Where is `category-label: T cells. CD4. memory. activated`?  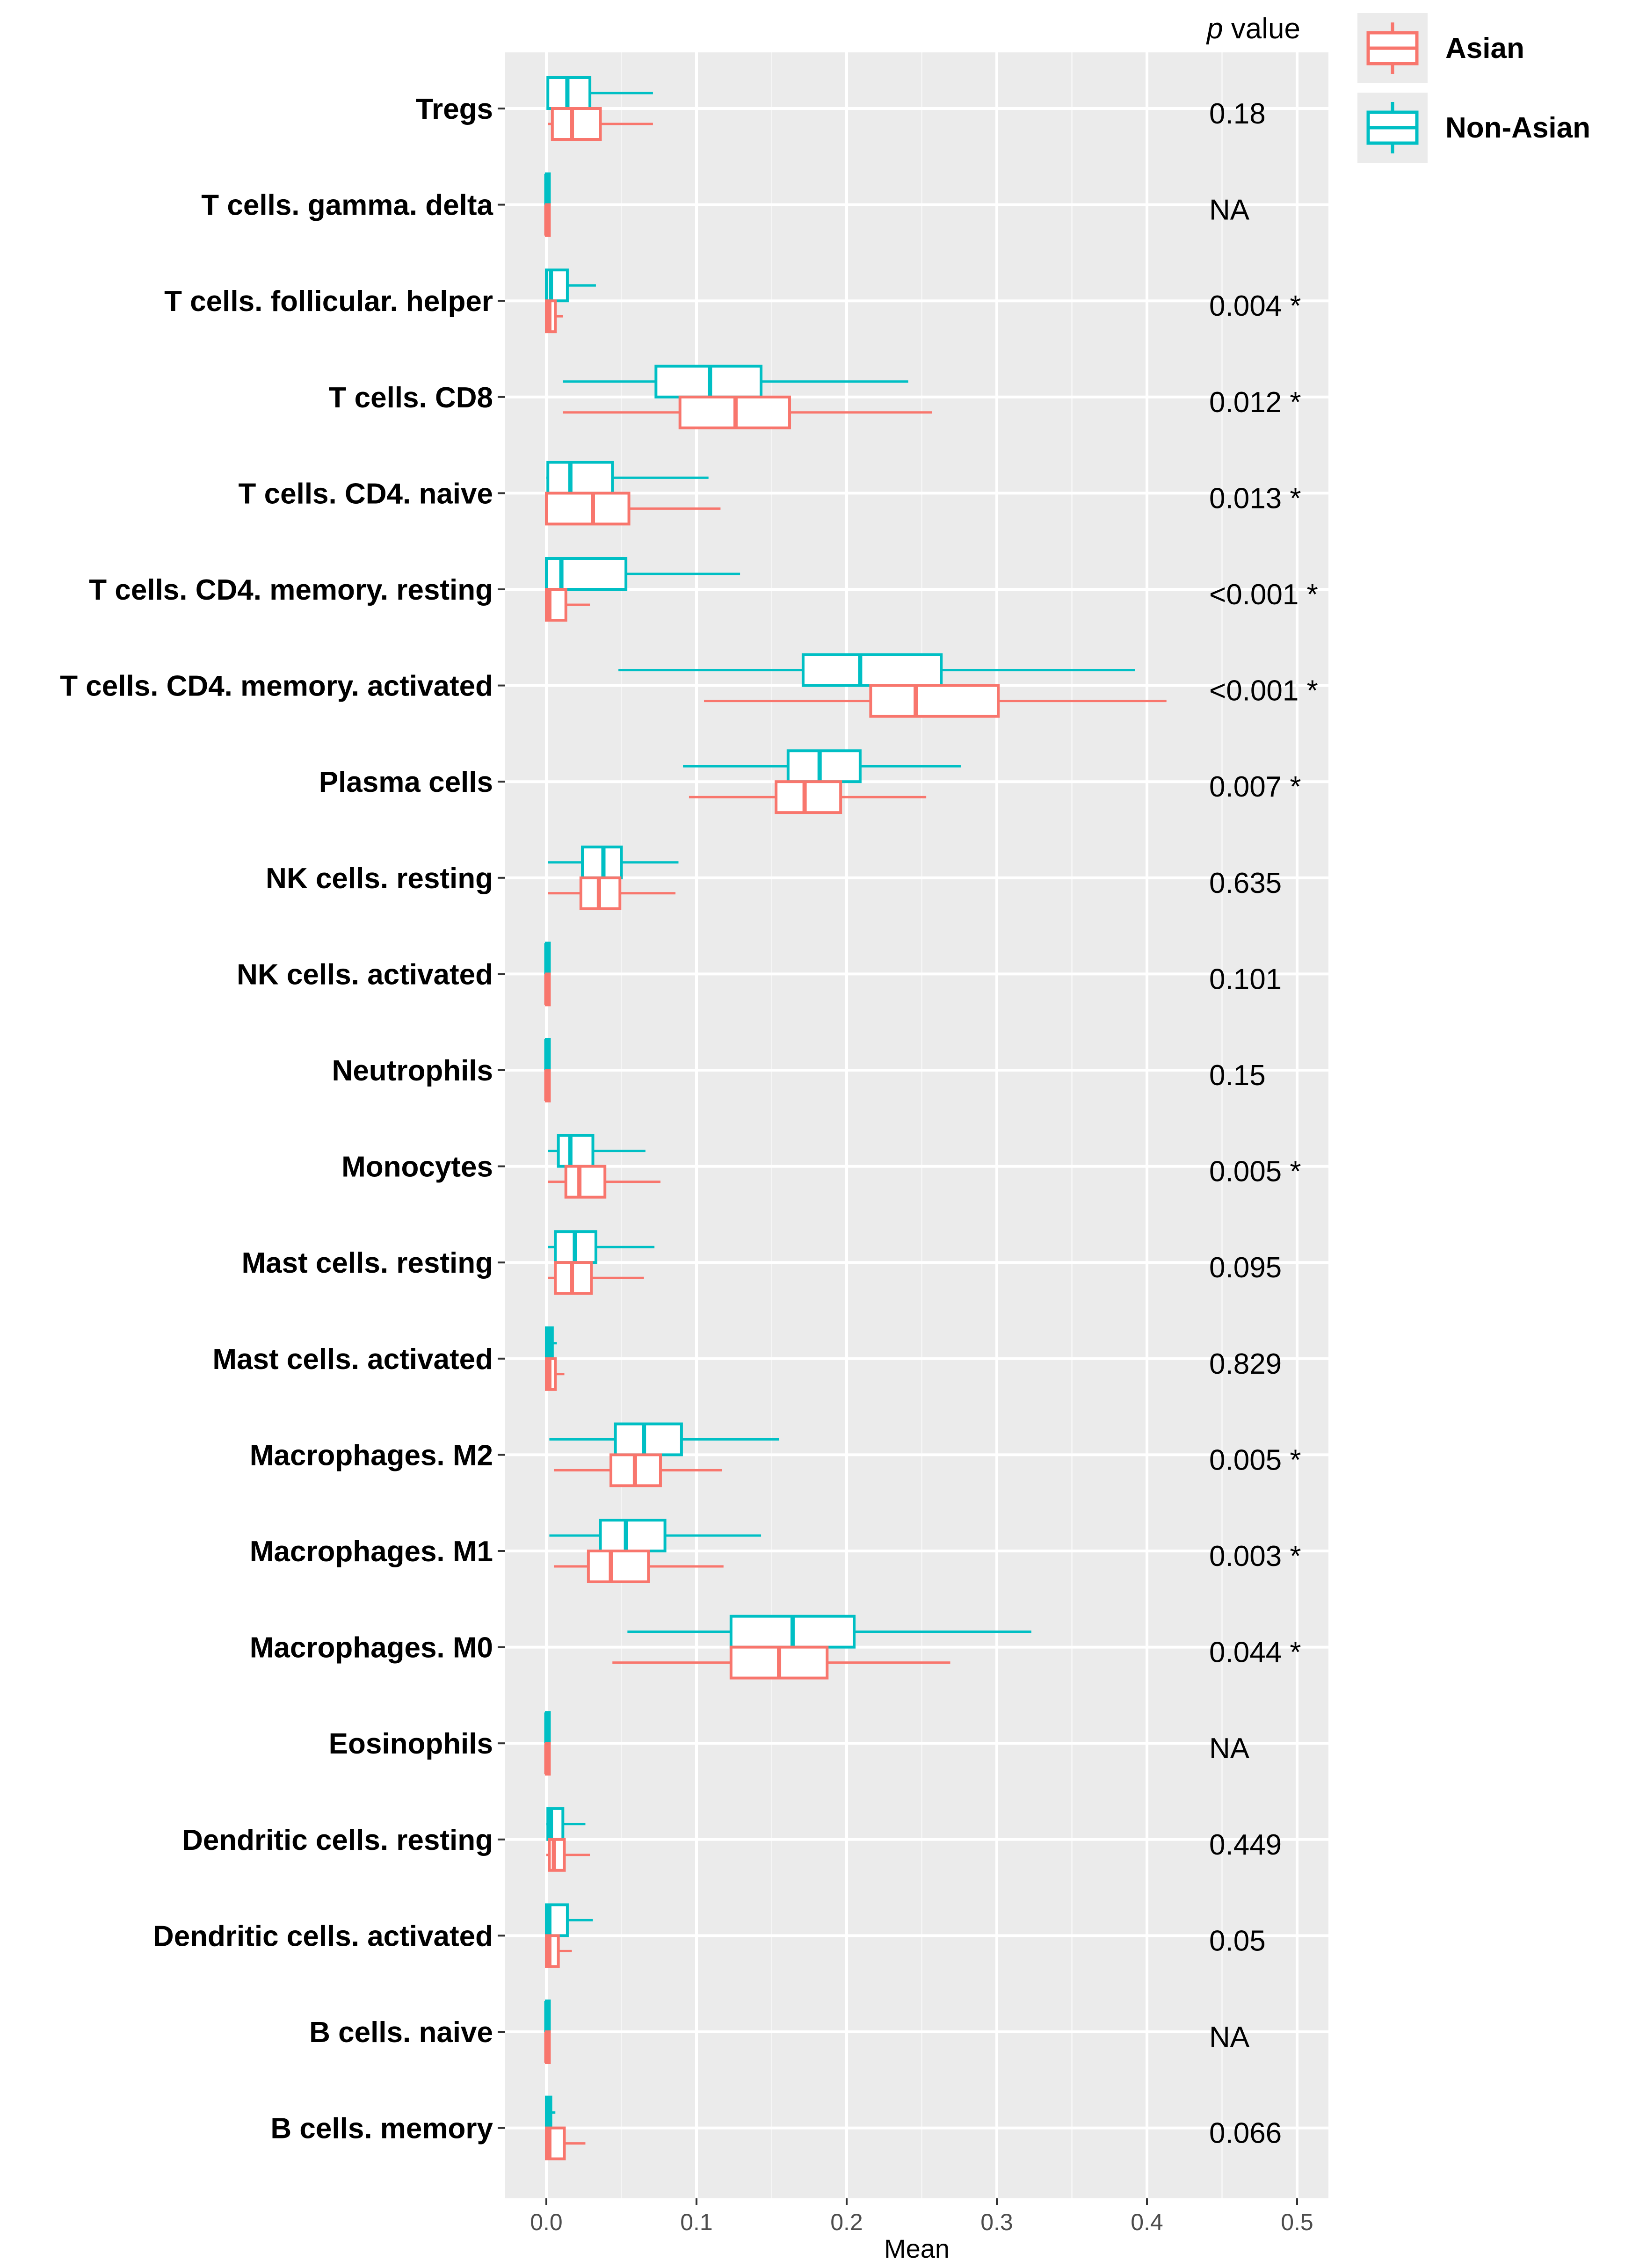
category-label: T cells. CD4. memory. activated is located at coordinates (276, 687).